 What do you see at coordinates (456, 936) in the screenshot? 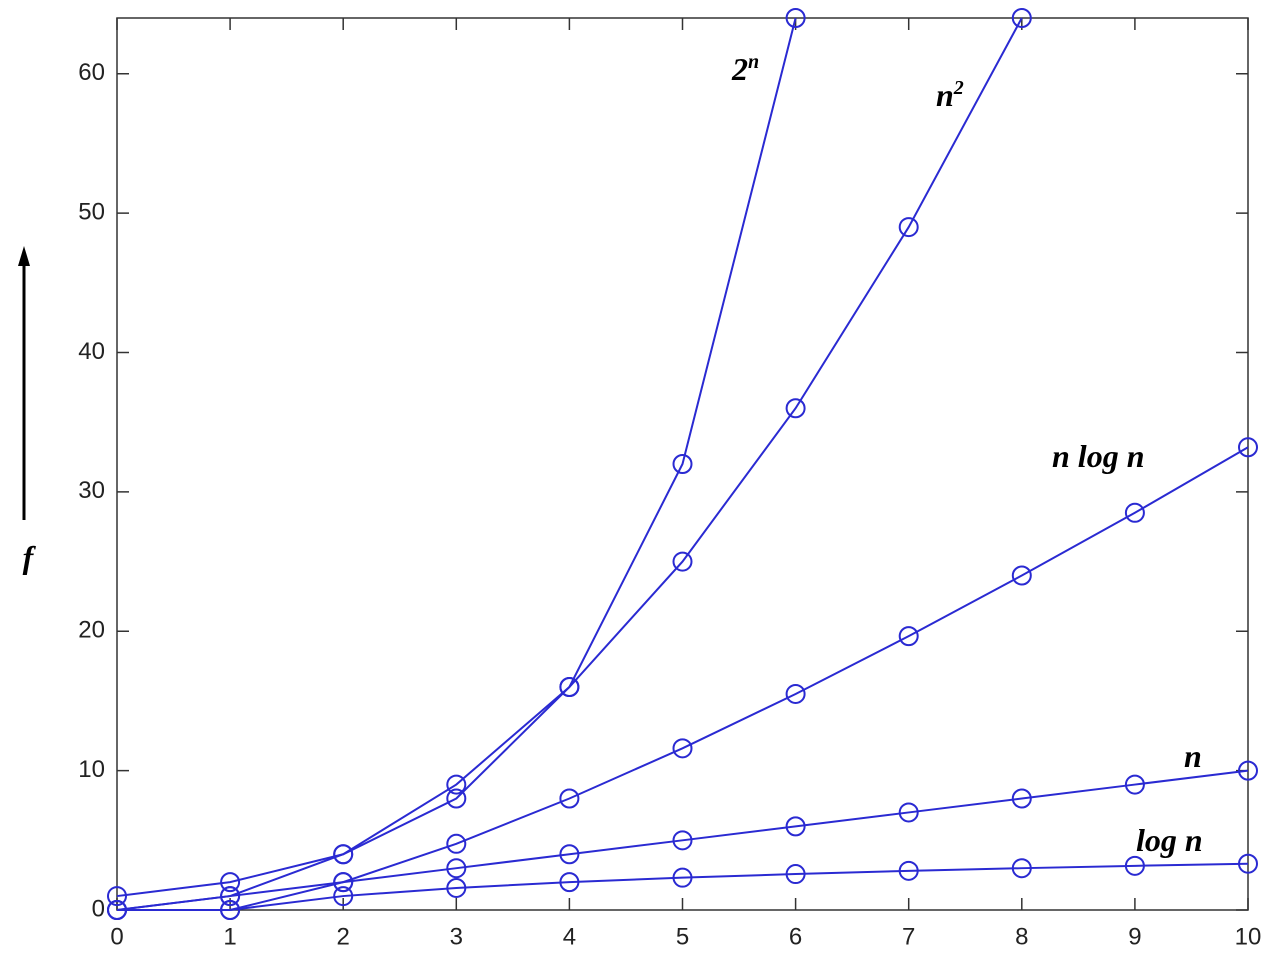
I see `x-tick-label: 3` at bounding box center [456, 936].